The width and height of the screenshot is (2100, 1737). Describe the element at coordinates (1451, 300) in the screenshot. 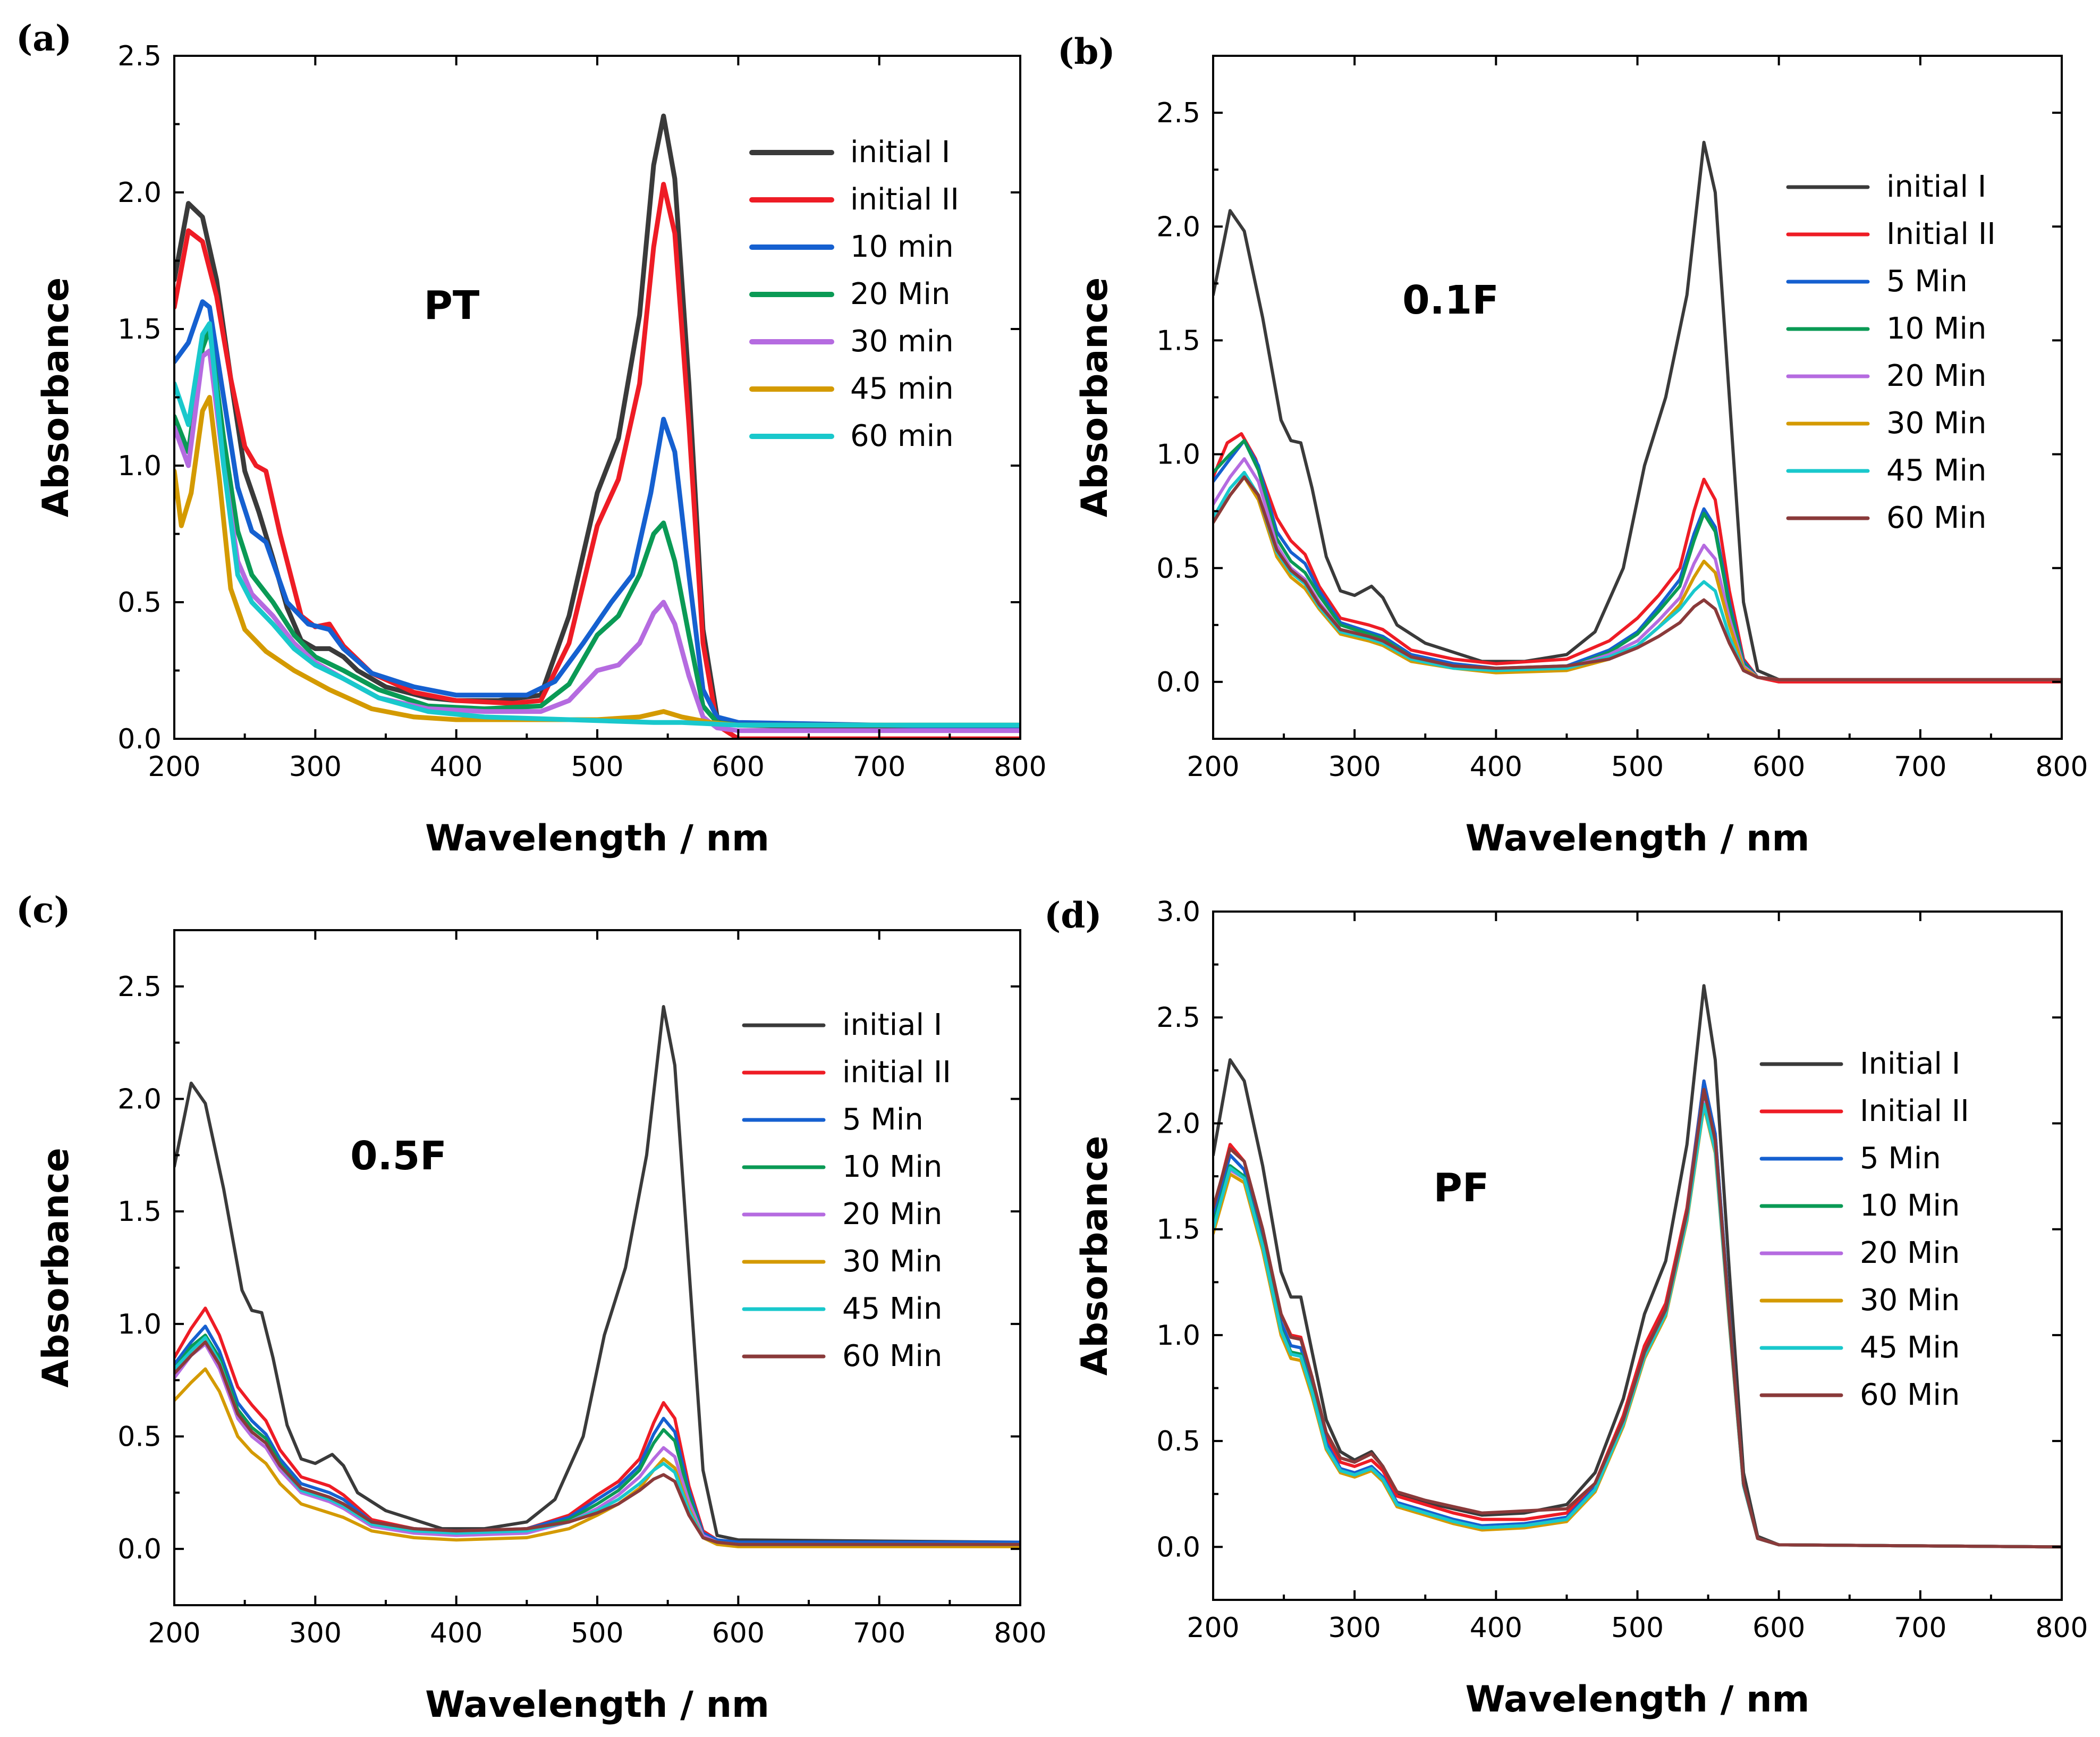

I see `sample-annotation: 0.1F` at that location.